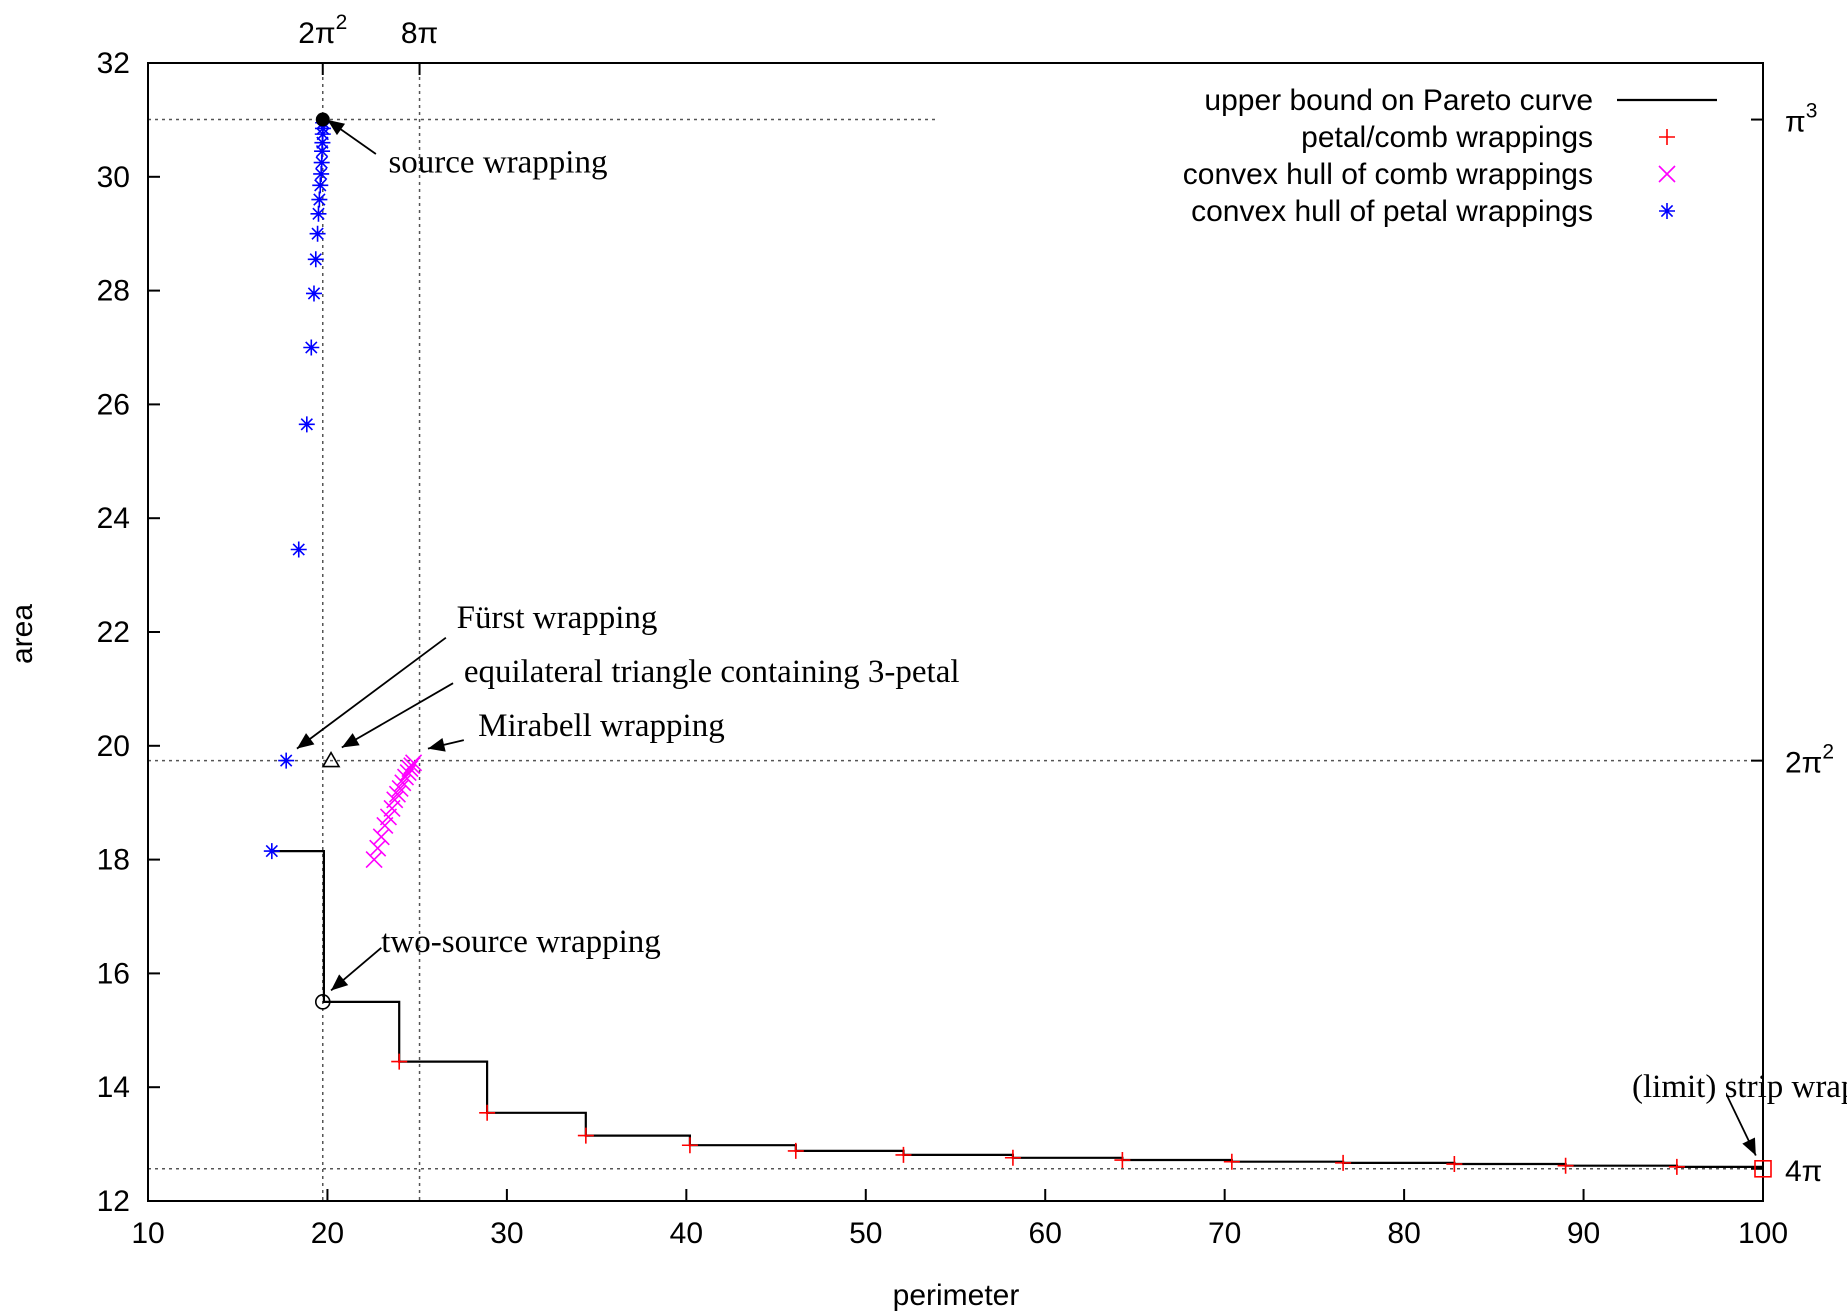 The image size is (1847, 1316). I want to click on series-convex-hull-of-petal-wrappings, so click(297, 487).